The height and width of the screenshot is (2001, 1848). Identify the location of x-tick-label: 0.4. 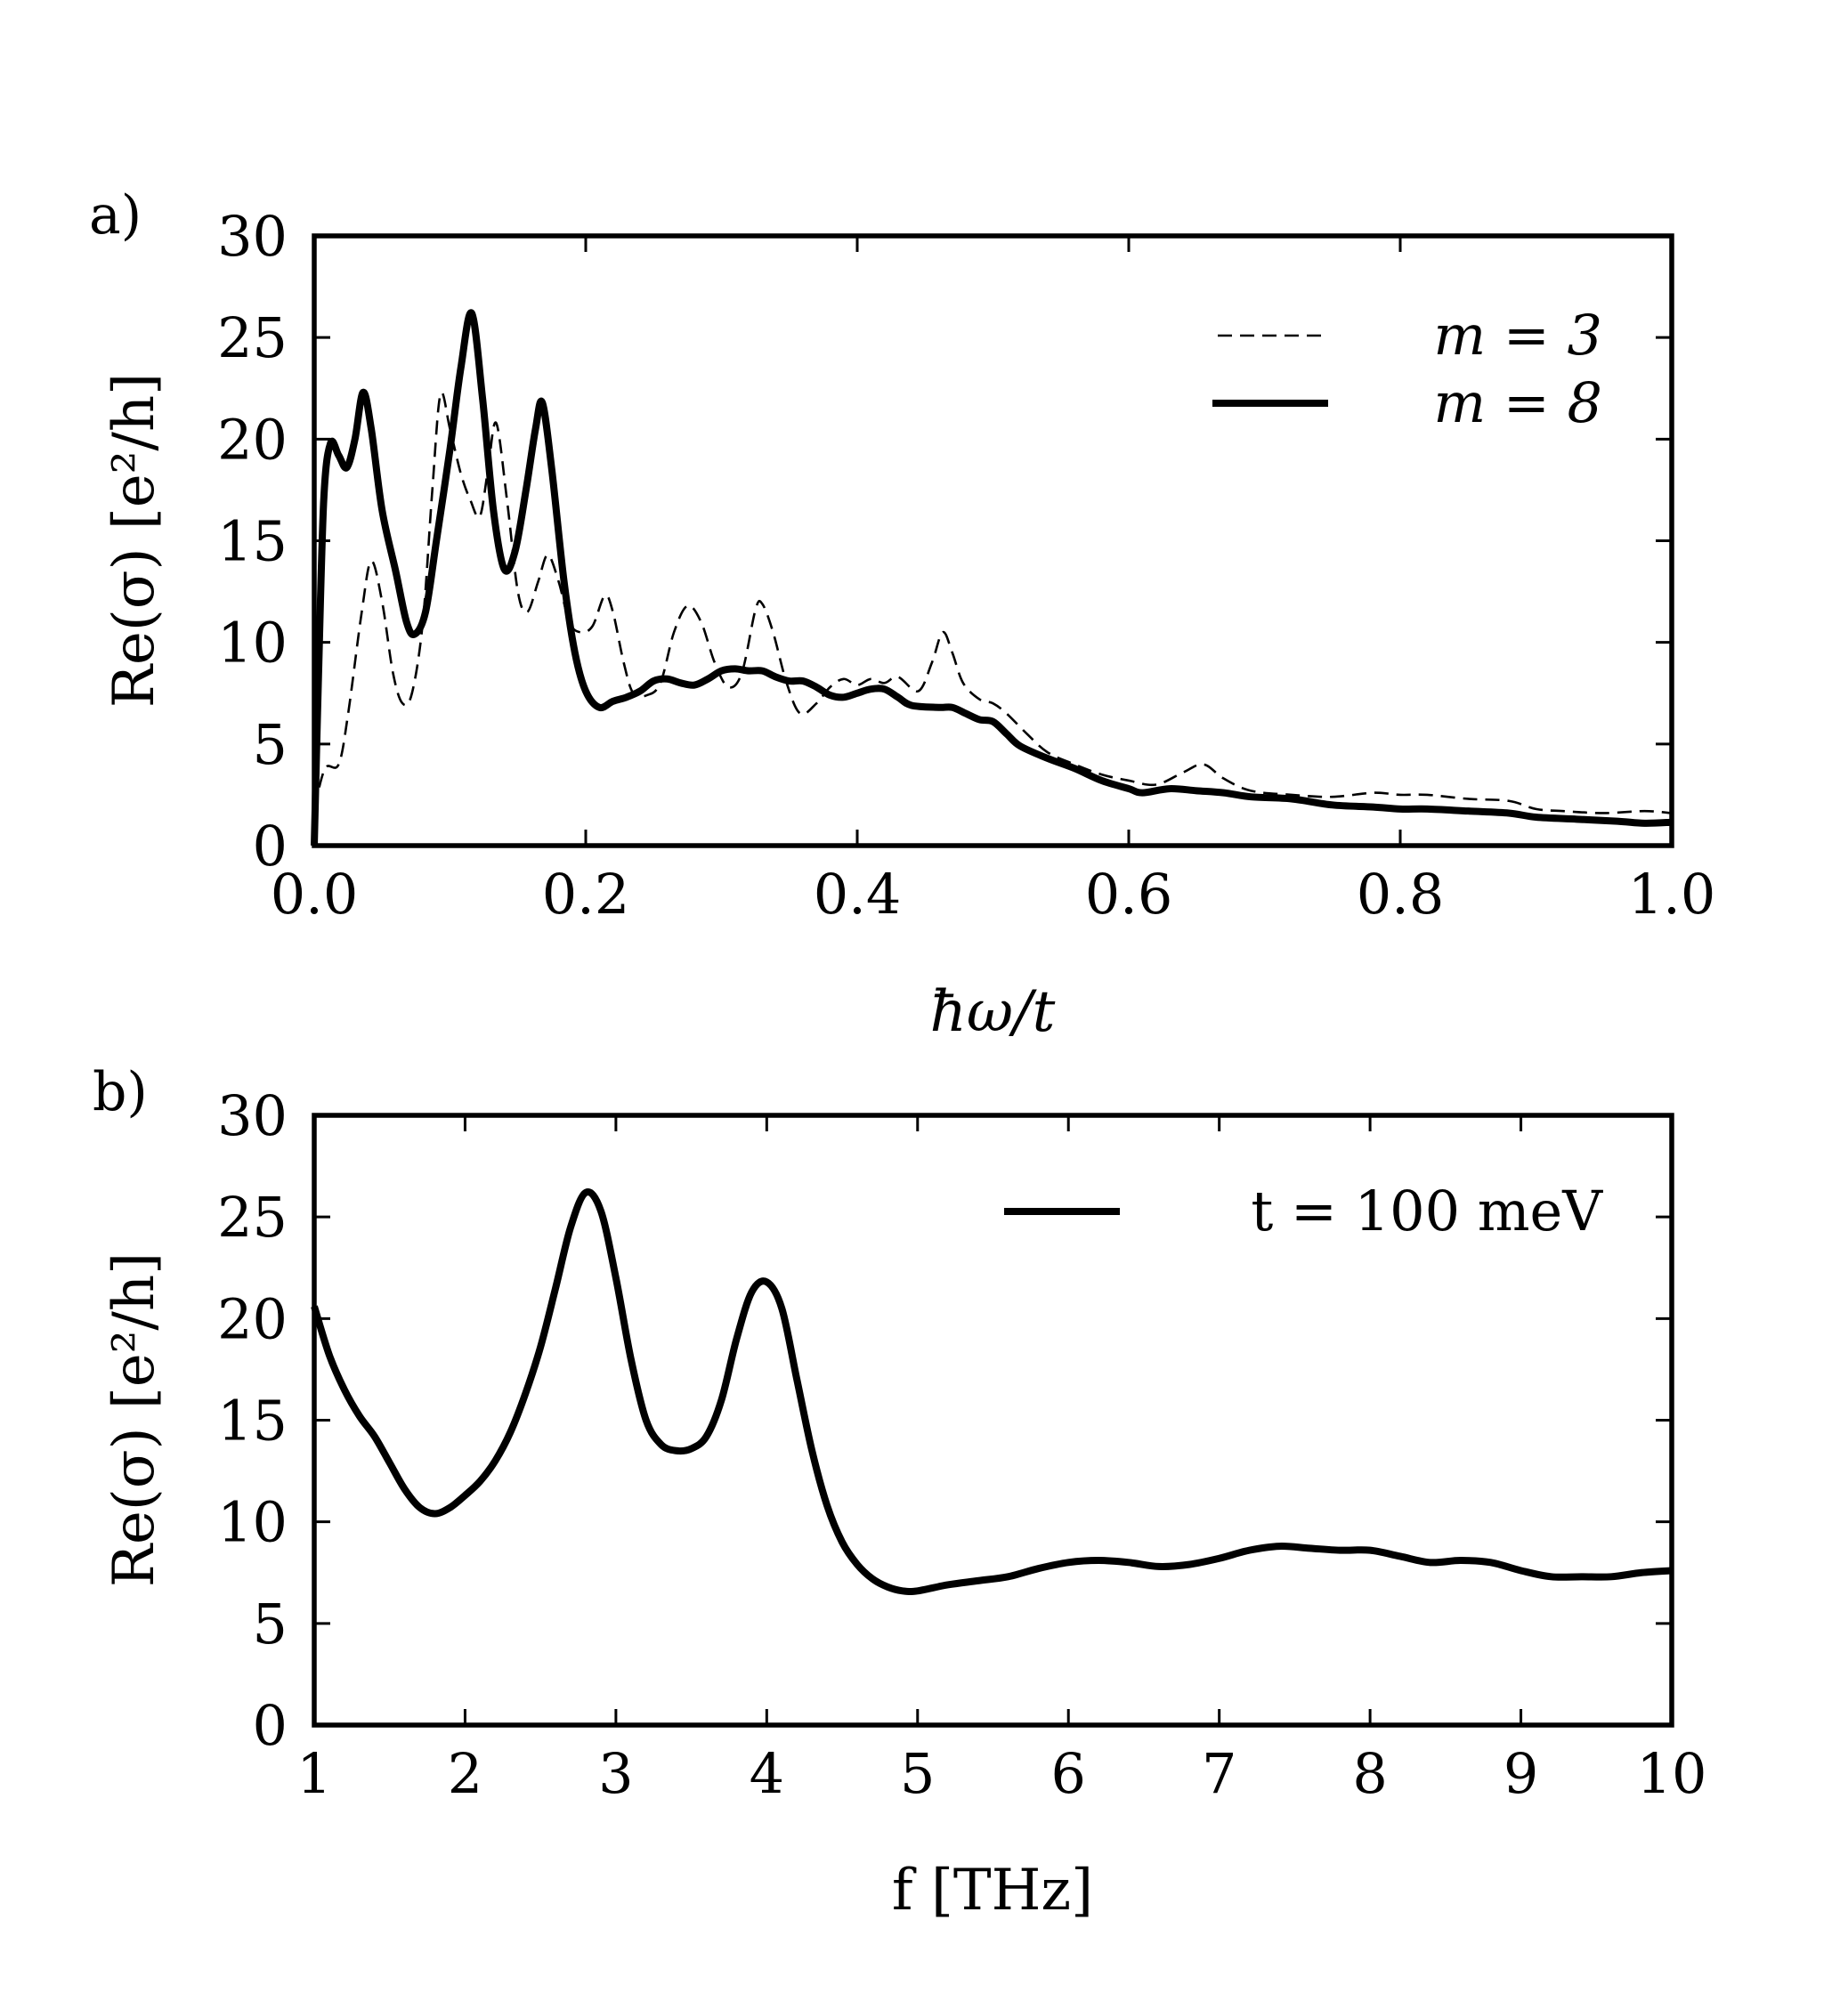
(858, 894).